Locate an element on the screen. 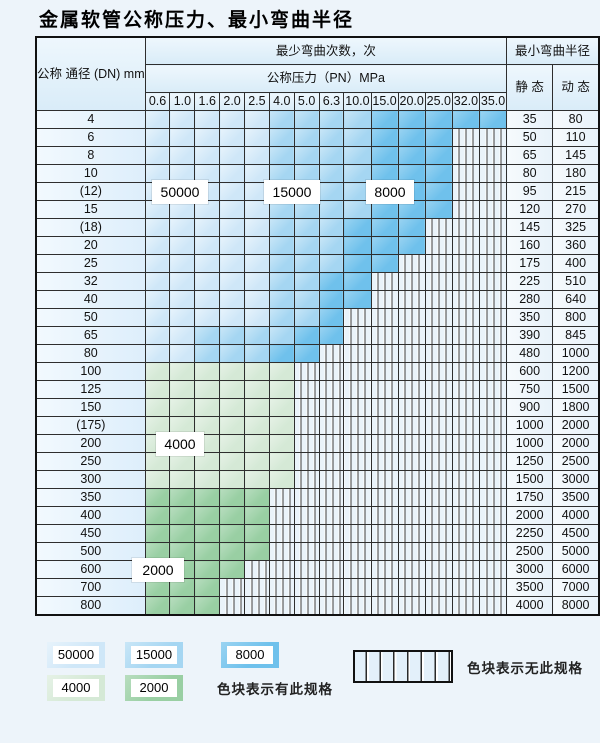 The height and width of the screenshot is (743, 600). table-row: 32 225 510 is located at coordinates (317, 281).